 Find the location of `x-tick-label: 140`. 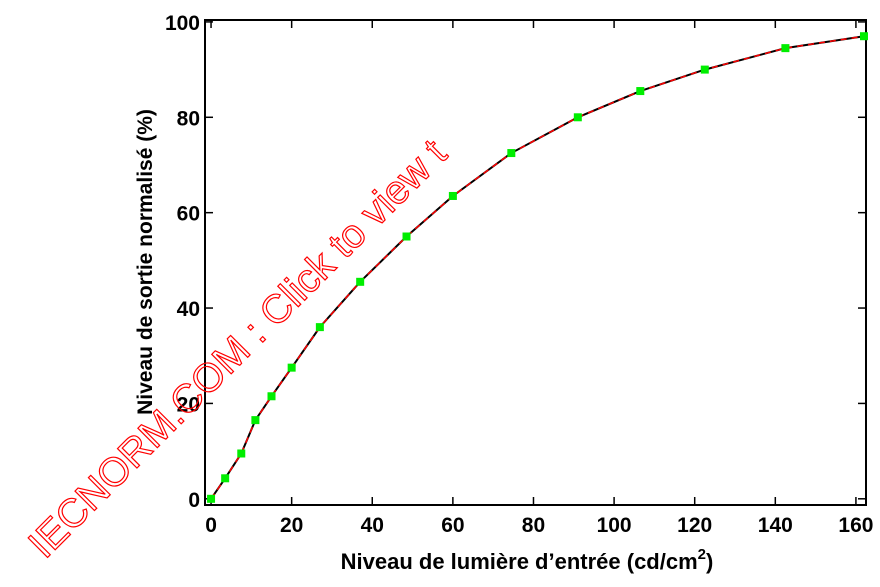

x-tick-label: 140 is located at coordinates (775, 525).